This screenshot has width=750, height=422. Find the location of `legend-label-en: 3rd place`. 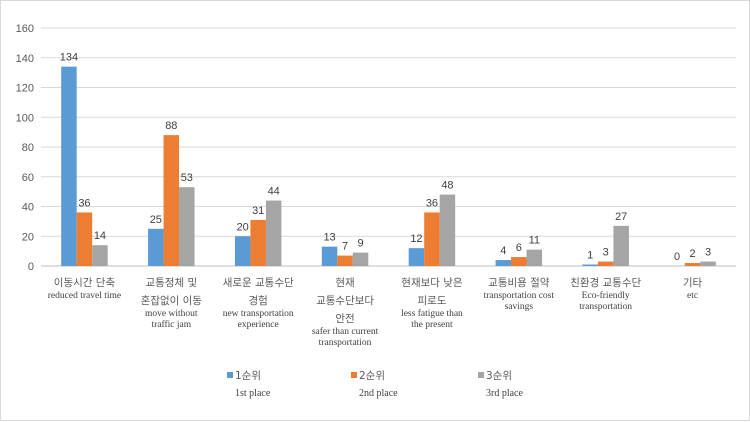

legend-label-en: 3rd place is located at coordinates (504, 393).